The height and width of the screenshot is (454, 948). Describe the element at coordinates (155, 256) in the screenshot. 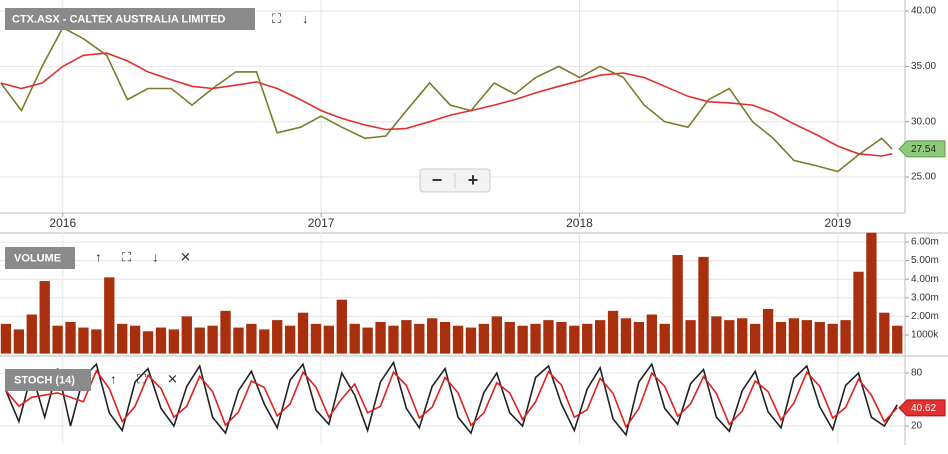

I see `move-down-icon: ↓` at that location.